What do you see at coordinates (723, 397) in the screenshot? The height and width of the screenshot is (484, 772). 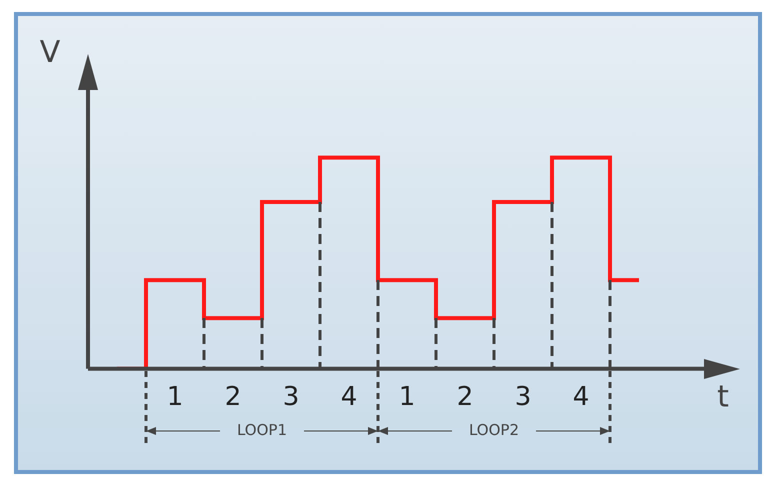 I see `x-axis-title: t` at bounding box center [723, 397].